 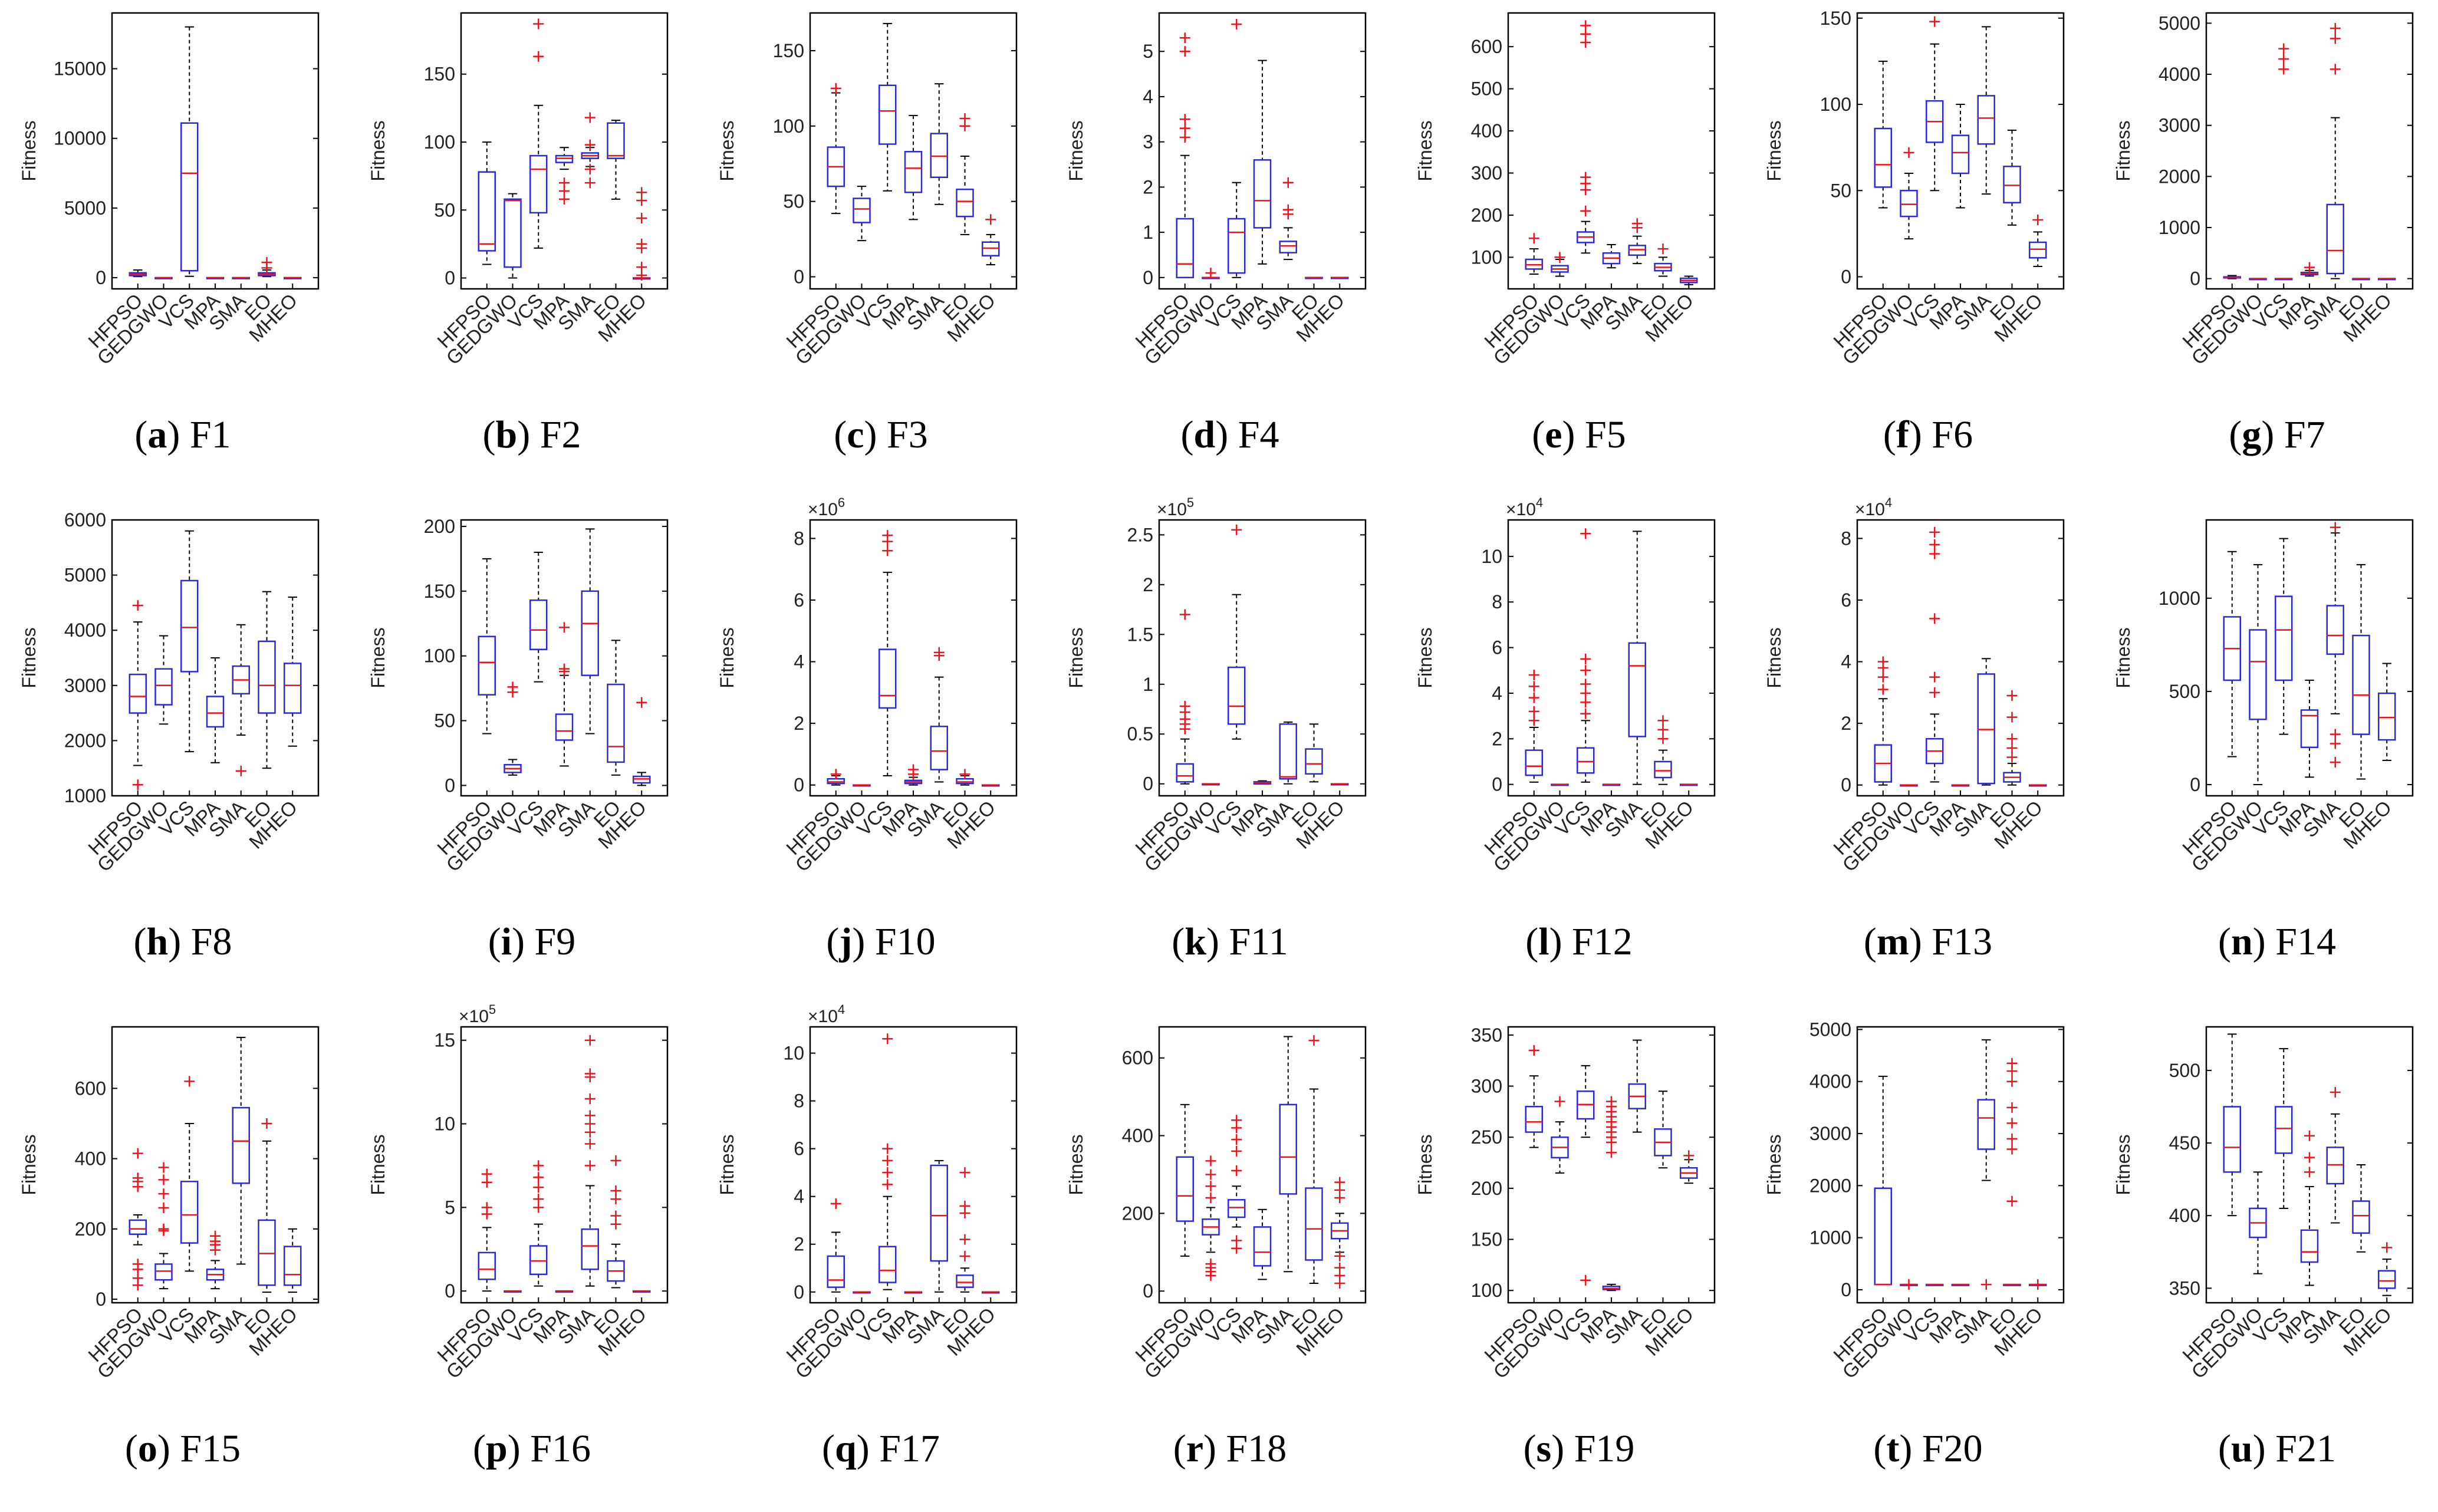 What do you see at coordinates (1544, 941) in the screenshot?
I see `caption-letter: l` at bounding box center [1544, 941].